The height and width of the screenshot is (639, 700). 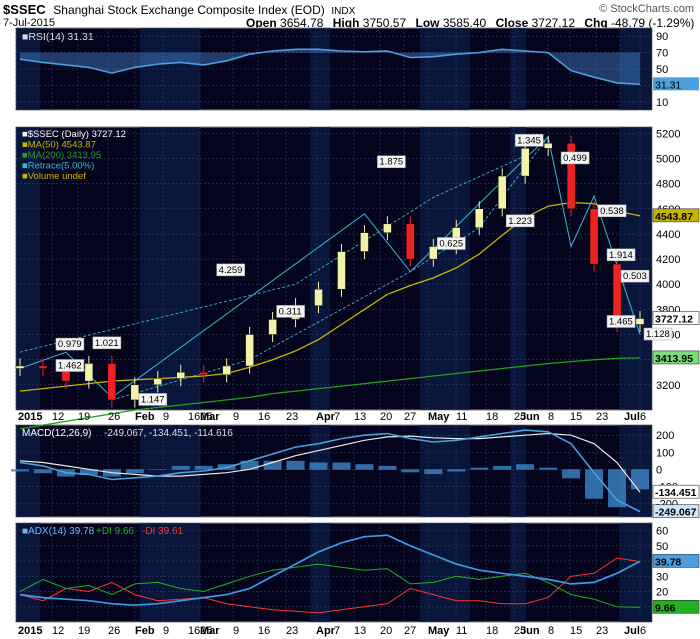 What do you see at coordinates (168, 433) in the screenshot?
I see `macd-legend-values: -249.067, -134.451, -114.616` at bounding box center [168, 433].